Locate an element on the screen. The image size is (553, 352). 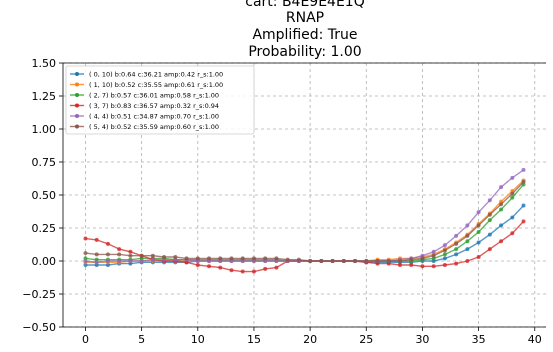
legend-box is located at coordinates (160, 100).